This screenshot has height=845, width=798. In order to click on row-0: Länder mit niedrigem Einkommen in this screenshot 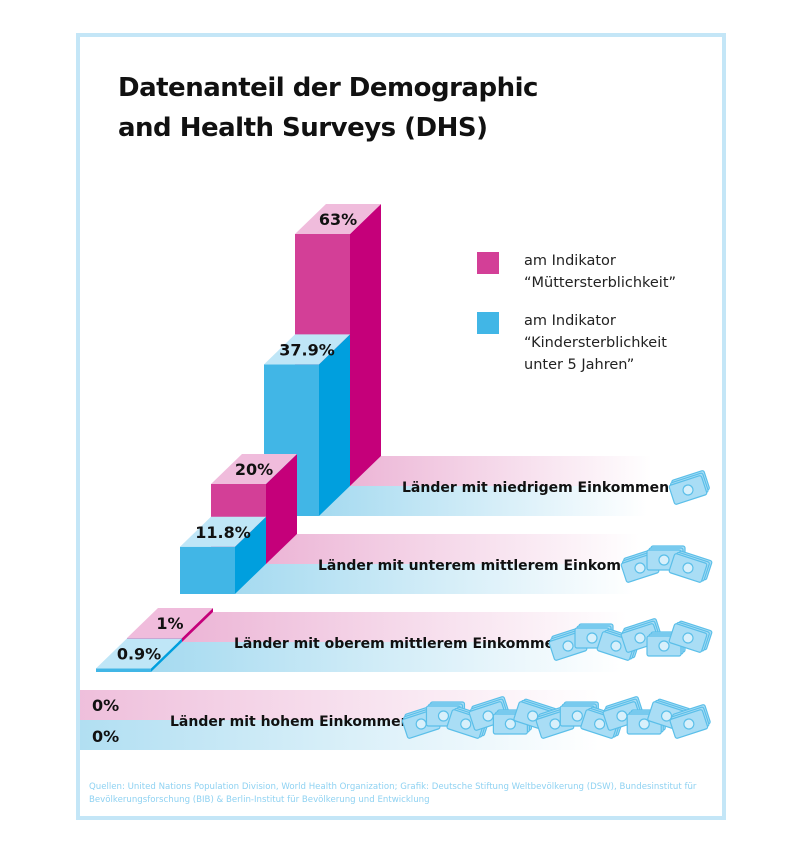, I will do `click(512, 486)`.